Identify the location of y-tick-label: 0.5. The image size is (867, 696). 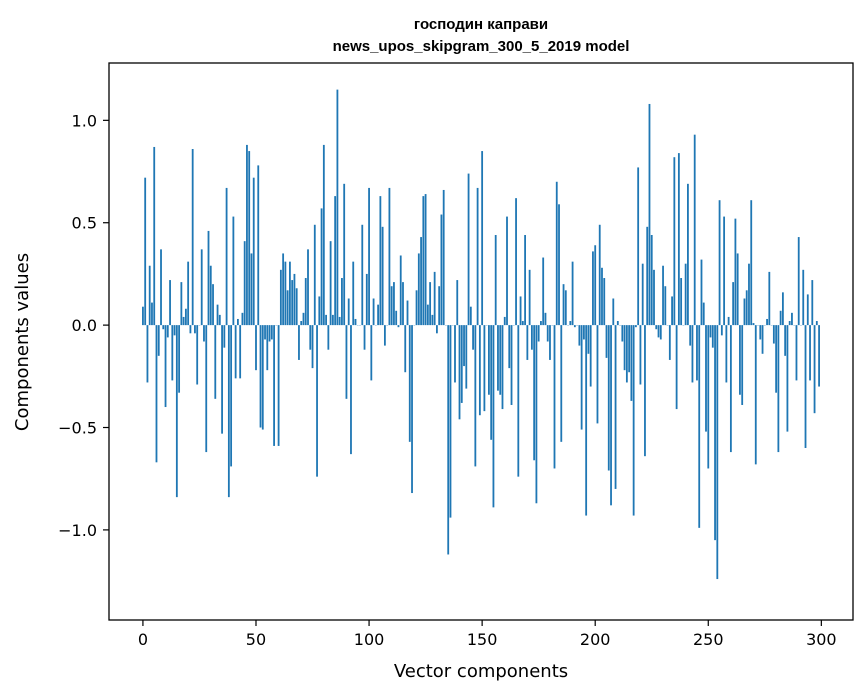
(84, 223).